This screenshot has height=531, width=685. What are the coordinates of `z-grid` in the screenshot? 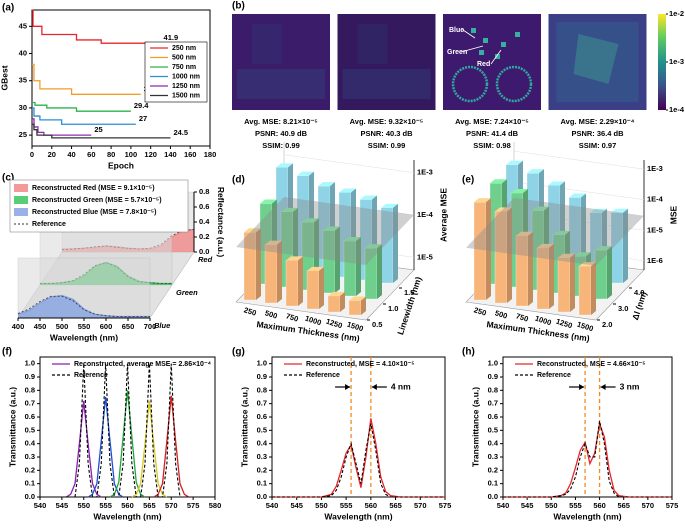 It's located at (579, 160).